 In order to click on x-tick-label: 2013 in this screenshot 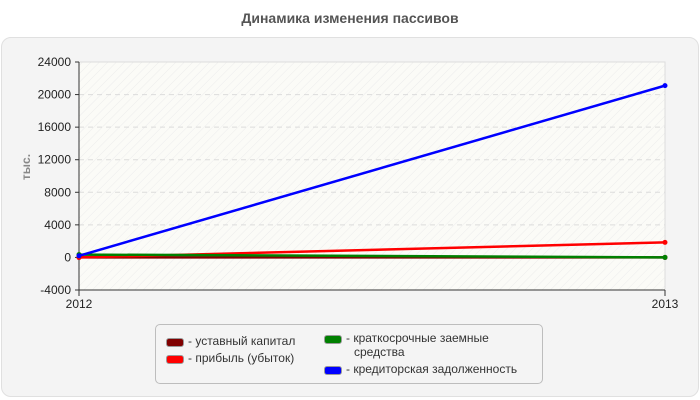, I will do `click(665, 304)`.